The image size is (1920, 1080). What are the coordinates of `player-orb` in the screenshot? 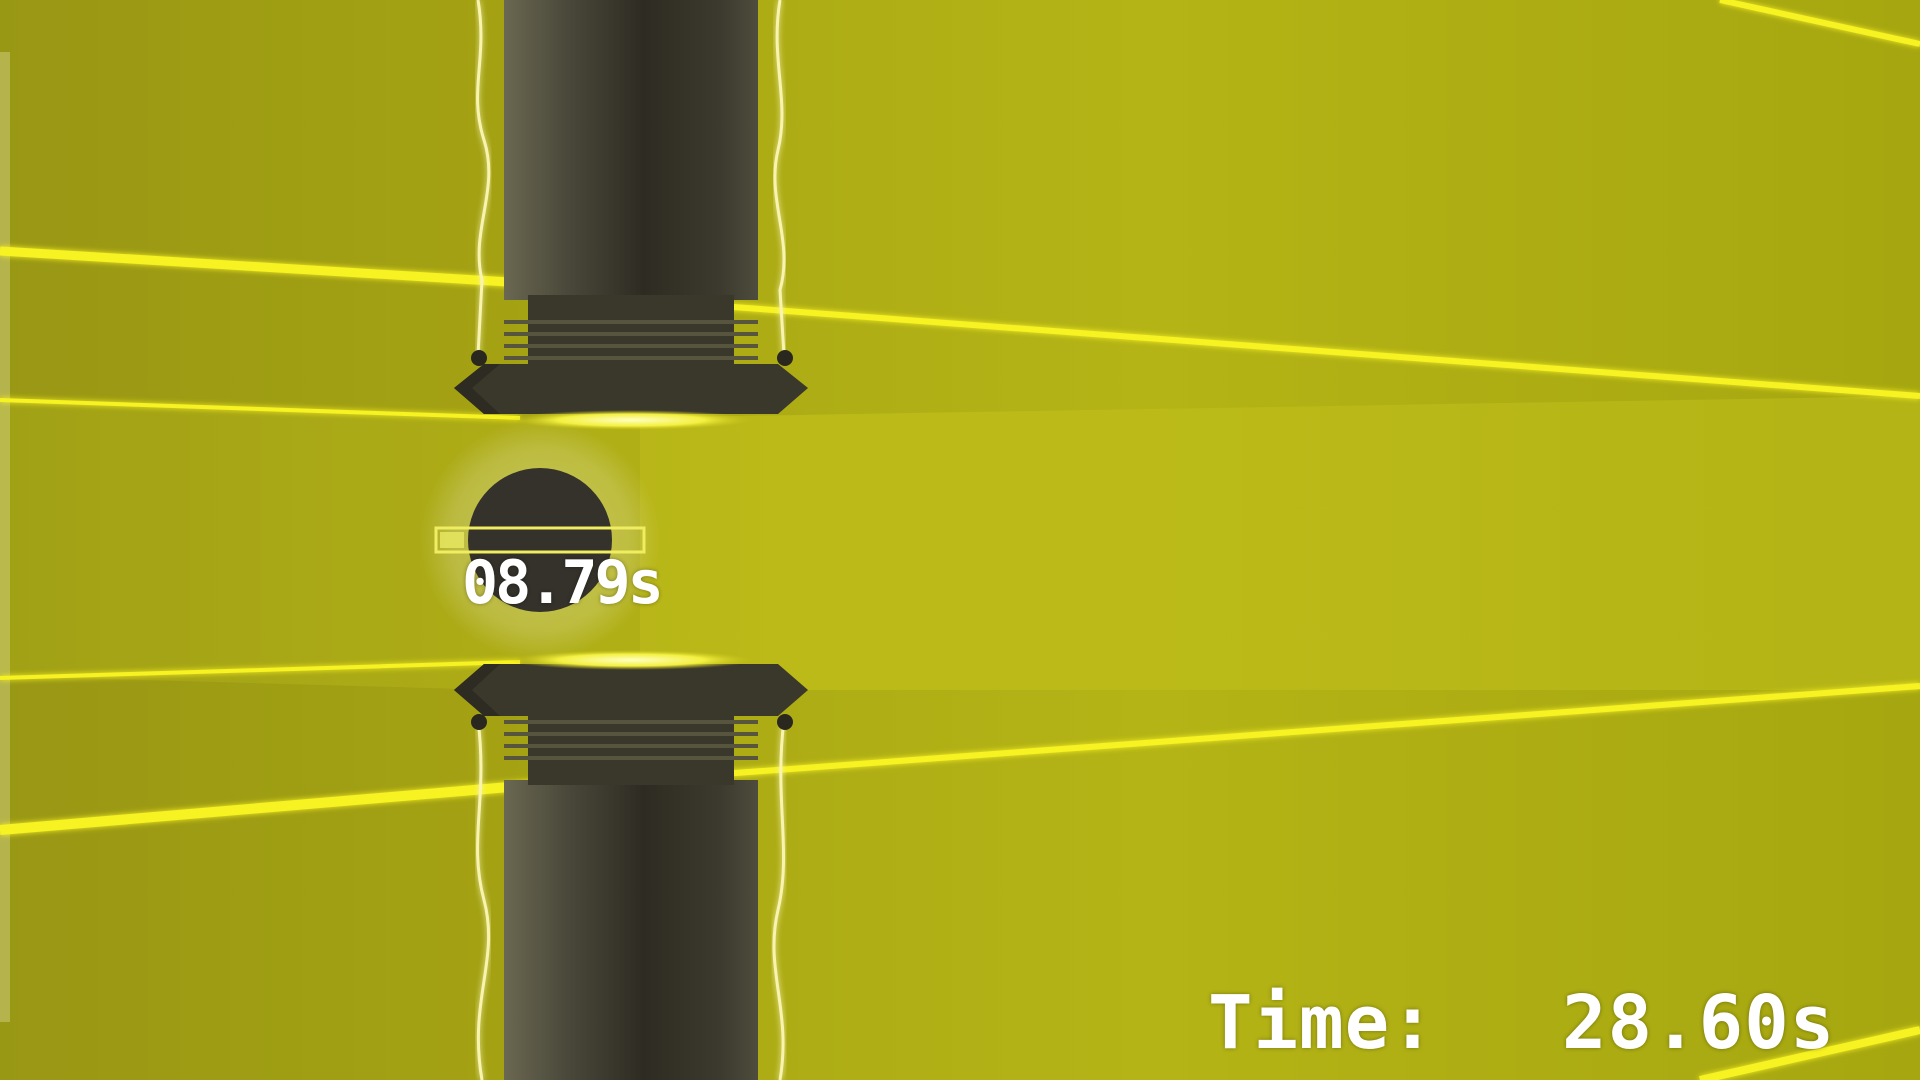 It's located at (540, 540).